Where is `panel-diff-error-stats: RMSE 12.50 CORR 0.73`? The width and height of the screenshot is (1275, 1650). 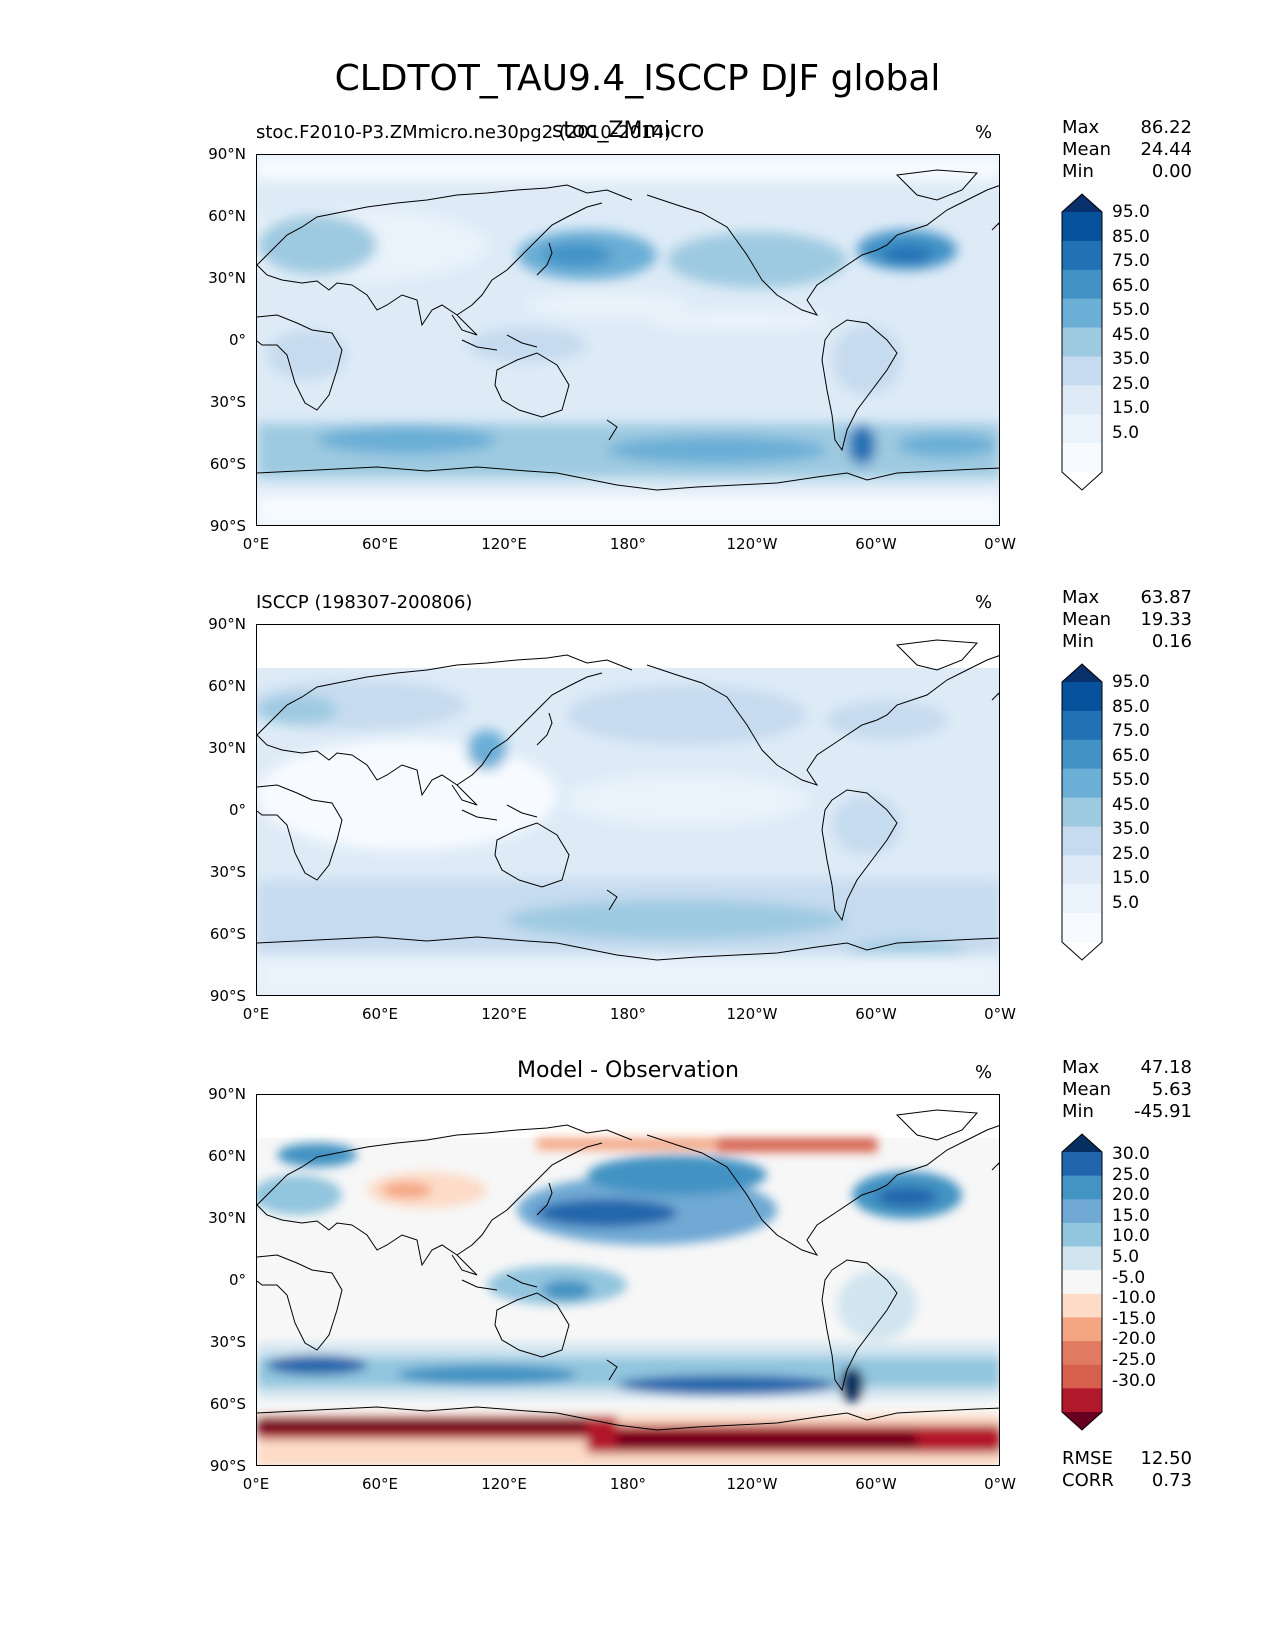 panel-diff-error-stats: RMSE 12.50 CORR 0.73 is located at coordinates (1127, 1470).